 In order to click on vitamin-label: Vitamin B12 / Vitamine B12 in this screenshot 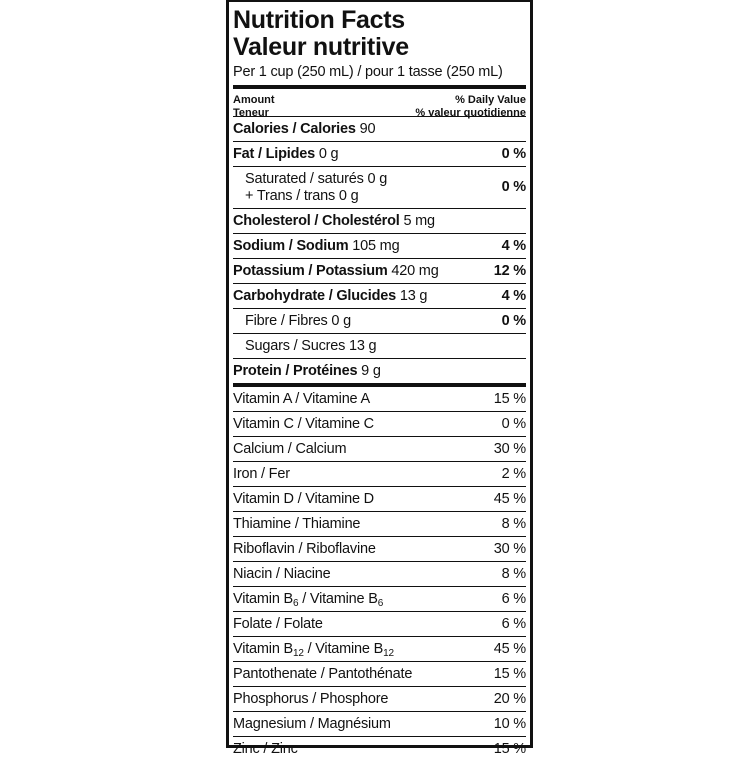, I will do `click(313, 650)`.